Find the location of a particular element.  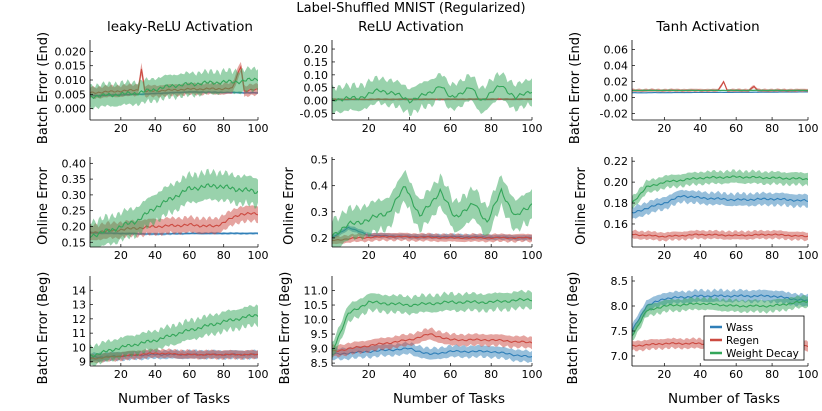

y-tick-label: 0.015 is located at coordinates (71, 66).